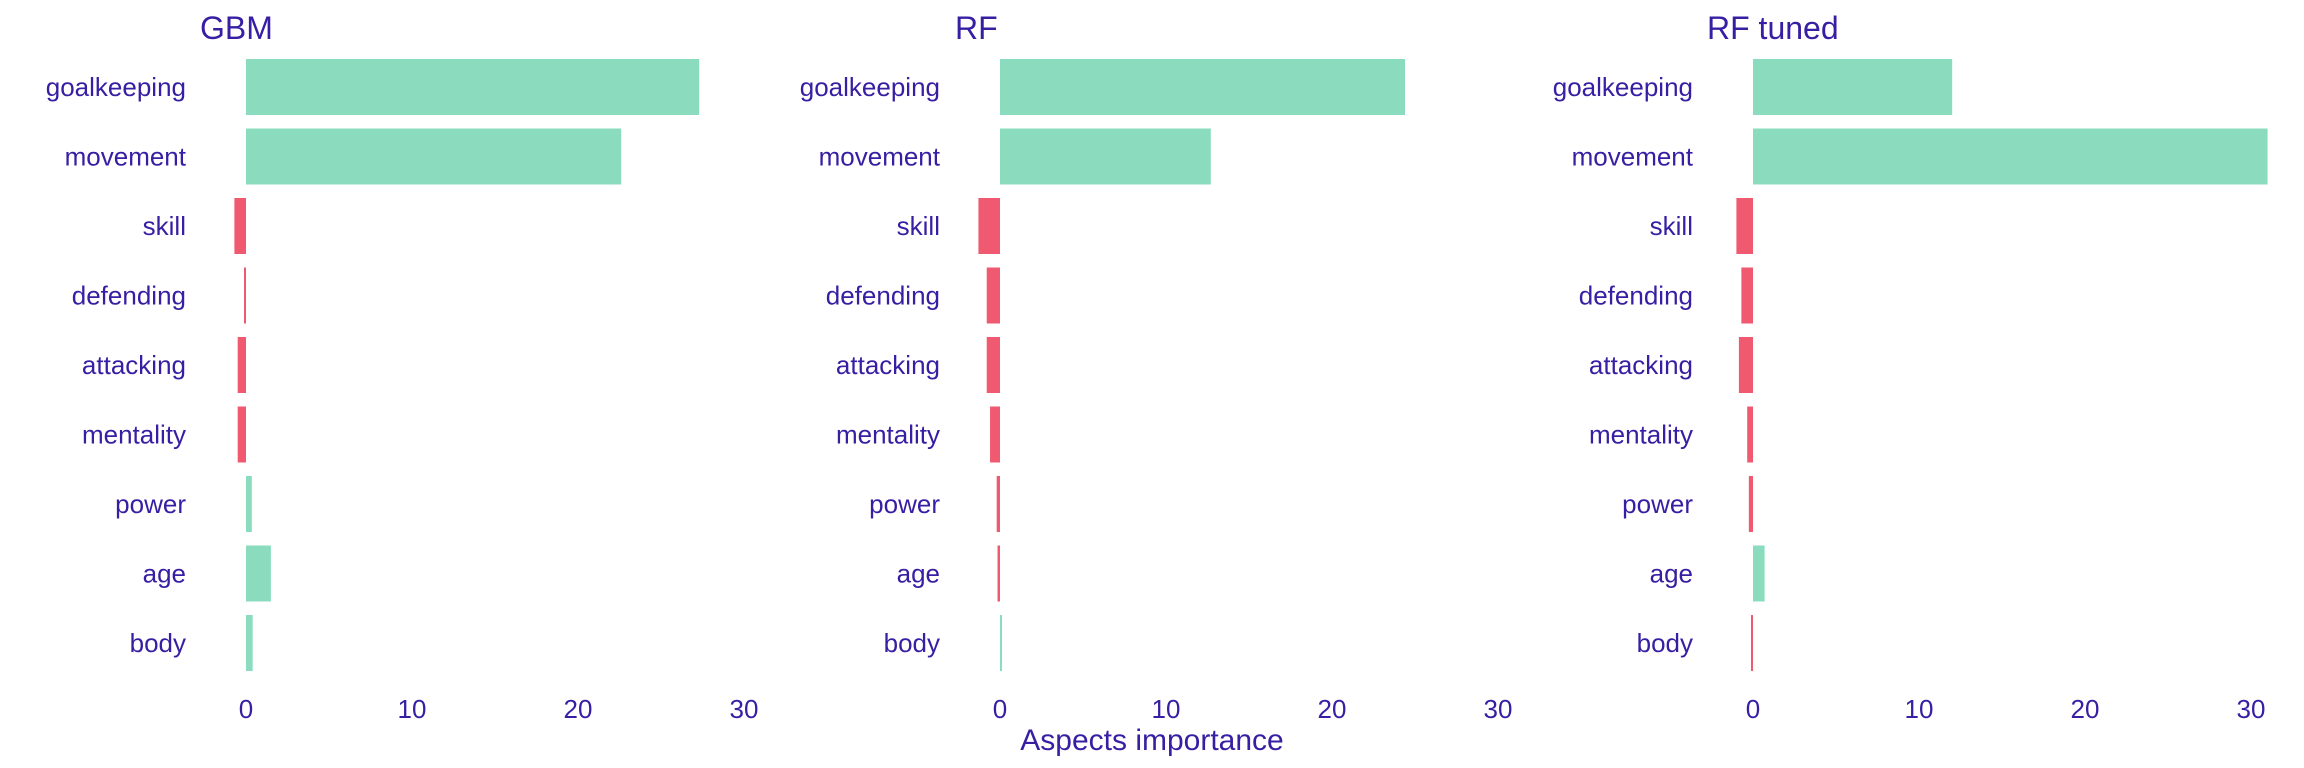 This screenshot has height=768, width=2304. What do you see at coordinates (1773, 28) in the screenshot?
I see `panel-title-rf-tuned: RF tuned` at bounding box center [1773, 28].